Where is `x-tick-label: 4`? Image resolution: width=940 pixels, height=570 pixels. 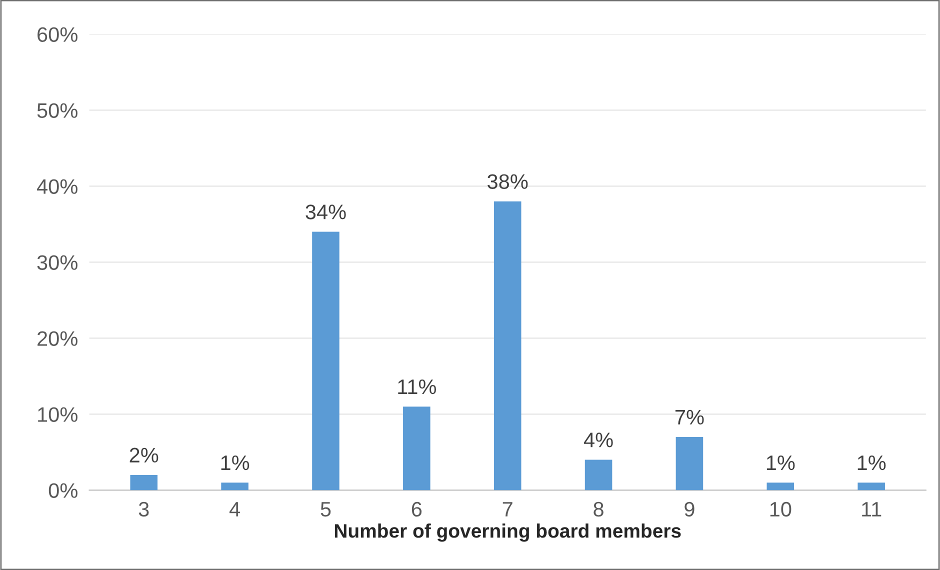
x-tick-label: 4 is located at coordinates (234, 509).